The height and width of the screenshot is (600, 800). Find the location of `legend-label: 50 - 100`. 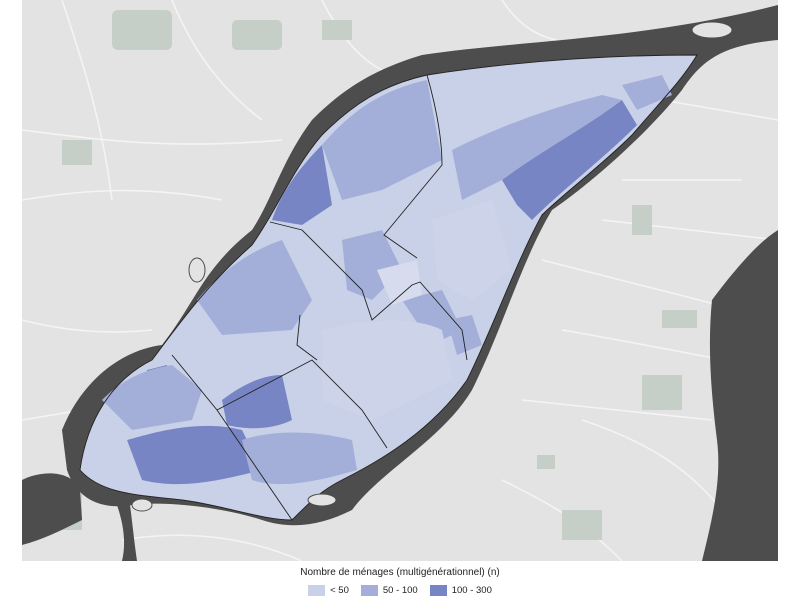

legend-label: 50 - 100 is located at coordinates (400, 590).